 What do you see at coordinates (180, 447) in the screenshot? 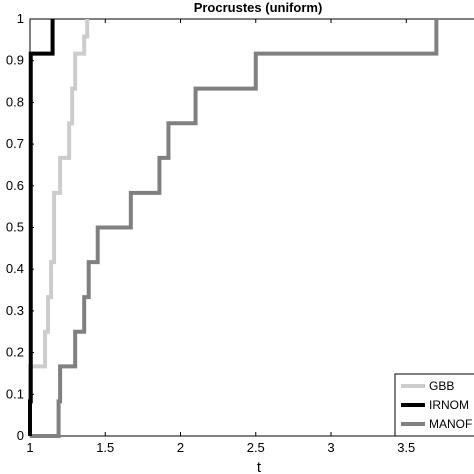
I see `x-tick-label: 2` at bounding box center [180, 447].